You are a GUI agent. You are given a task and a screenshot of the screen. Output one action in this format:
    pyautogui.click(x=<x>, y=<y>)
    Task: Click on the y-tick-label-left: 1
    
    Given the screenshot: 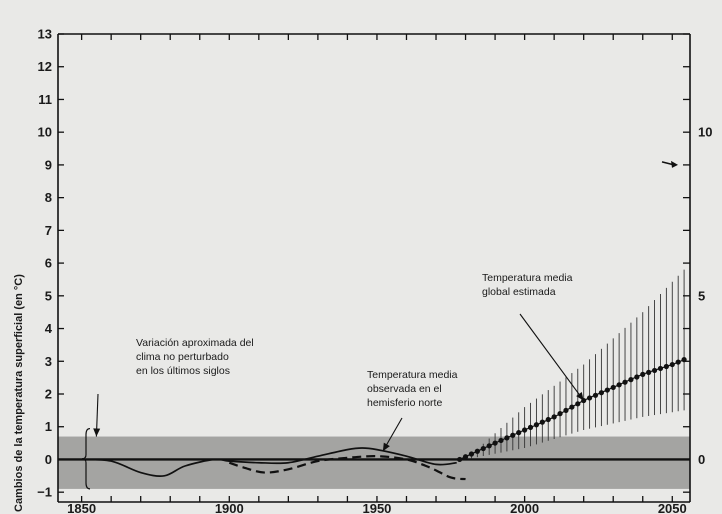 What is the action you would take?
    pyautogui.click(x=48, y=426)
    